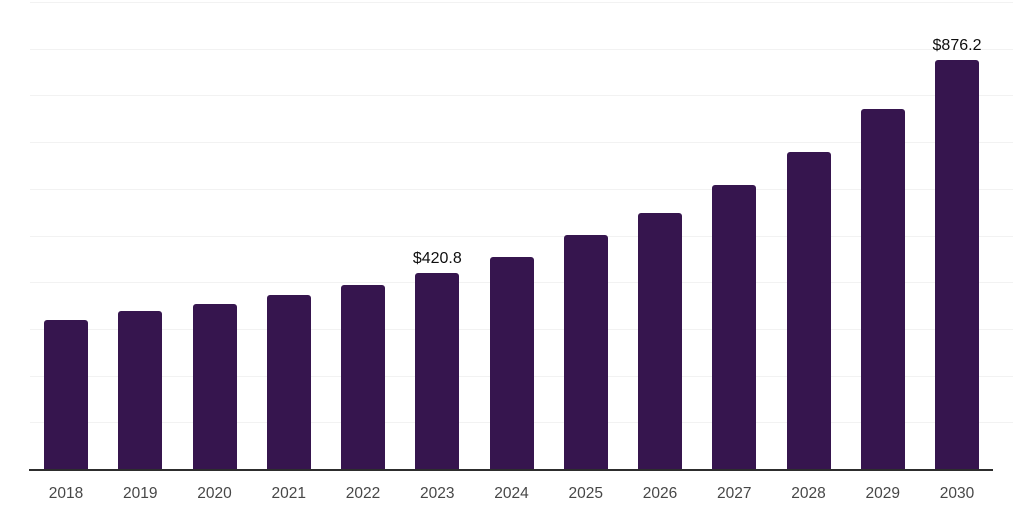  What do you see at coordinates (437, 370) in the screenshot?
I see `bar-2023` at bounding box center [437, 370].